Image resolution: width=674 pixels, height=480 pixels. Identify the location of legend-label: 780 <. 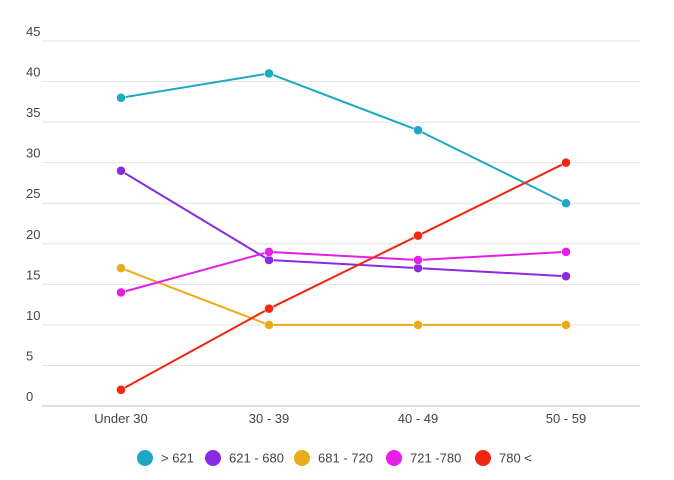
(515, 458).